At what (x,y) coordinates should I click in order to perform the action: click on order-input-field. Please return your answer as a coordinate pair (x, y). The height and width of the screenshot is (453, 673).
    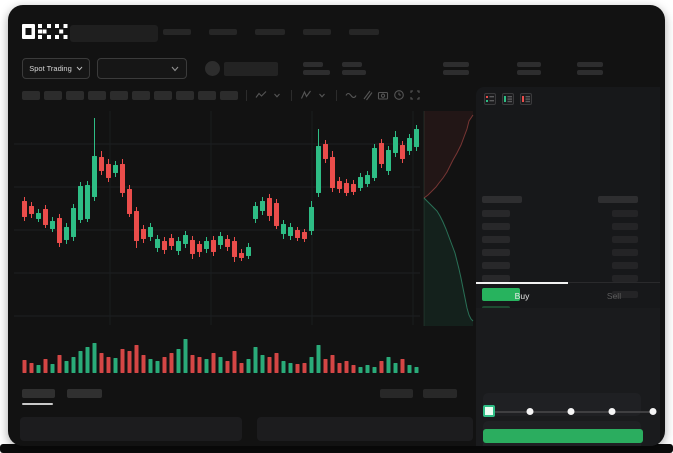
    Looking at the image, I should click on (562, 404).